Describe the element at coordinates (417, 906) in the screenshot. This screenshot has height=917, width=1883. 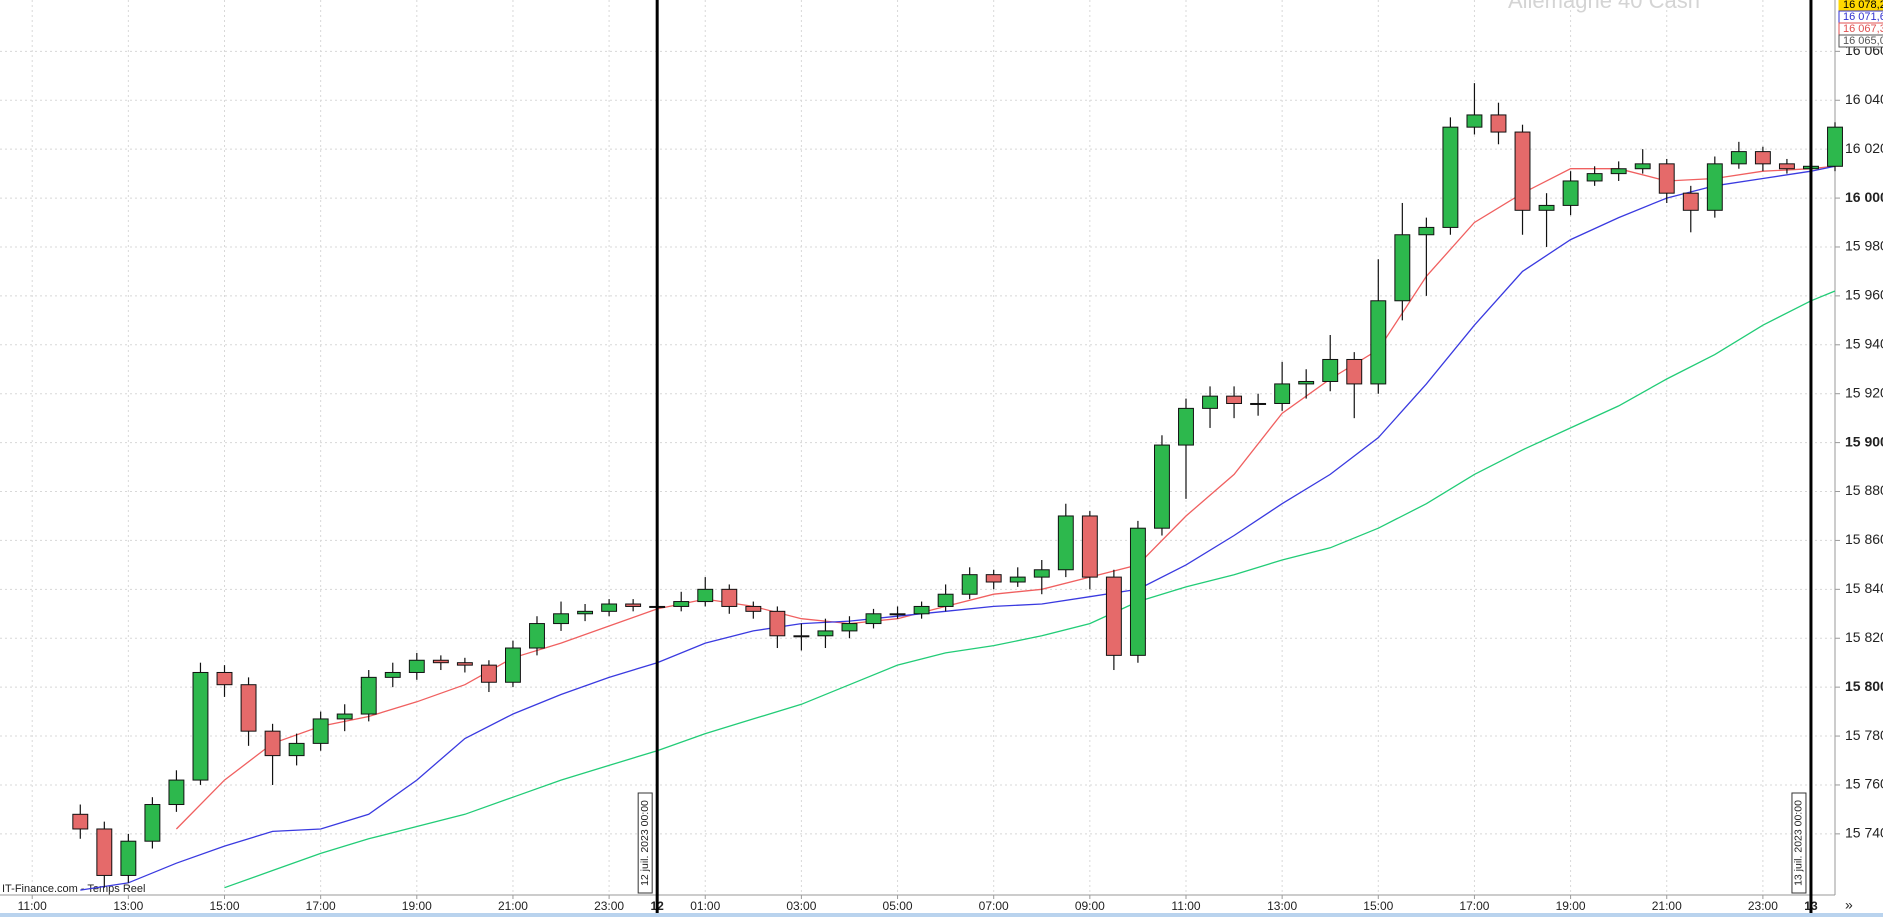
I see `x-tick-label: 19:00` at that location.